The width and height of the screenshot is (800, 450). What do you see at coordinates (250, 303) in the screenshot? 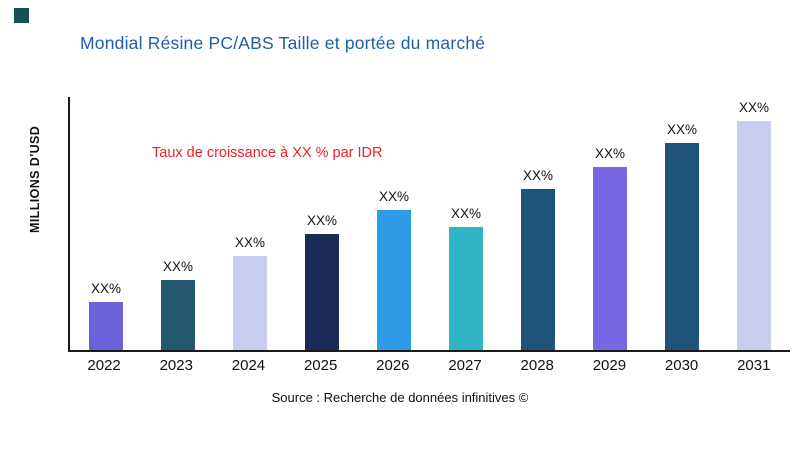
I see `bar-2024` at bounding box center [250, 303].